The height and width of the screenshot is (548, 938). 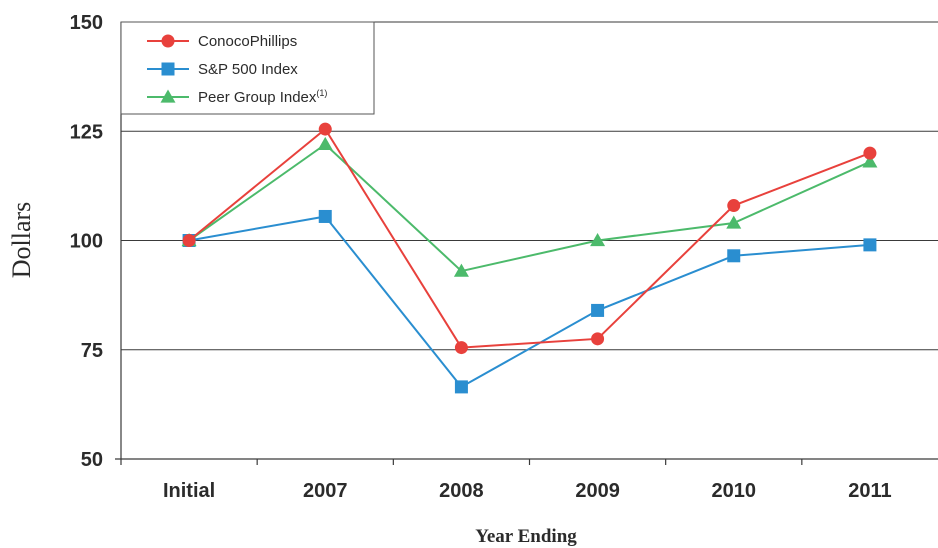 I want to click on legend-label: Peer Group Index(1), so click(x=262, y=97).